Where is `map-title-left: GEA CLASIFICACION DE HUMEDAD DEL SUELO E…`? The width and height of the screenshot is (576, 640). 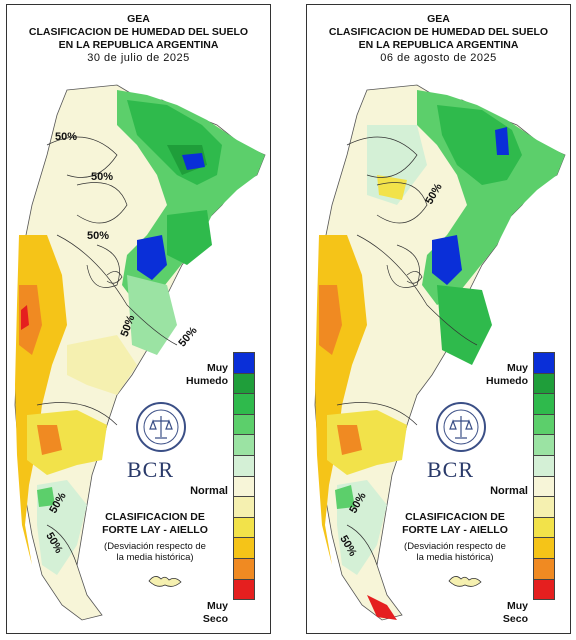 map-title-left: GEA CLASIFICACION DE HUMEDAD DEL SUELO E… is located at coordinates (138, 39).